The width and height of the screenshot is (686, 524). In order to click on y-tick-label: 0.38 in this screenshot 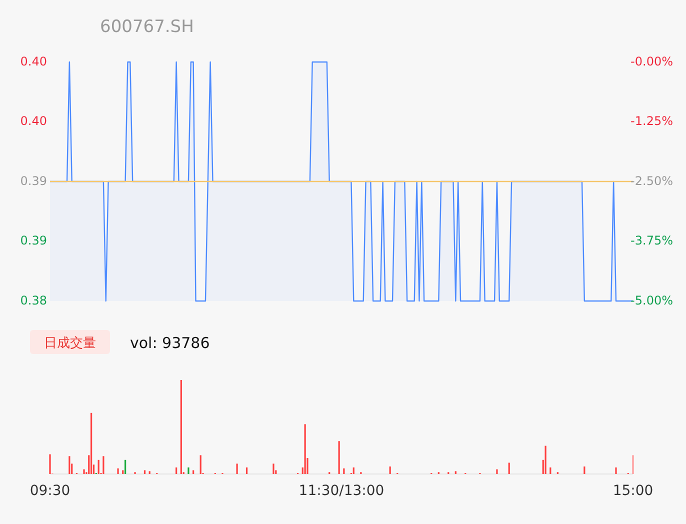, I will do `click(33, 300)`.